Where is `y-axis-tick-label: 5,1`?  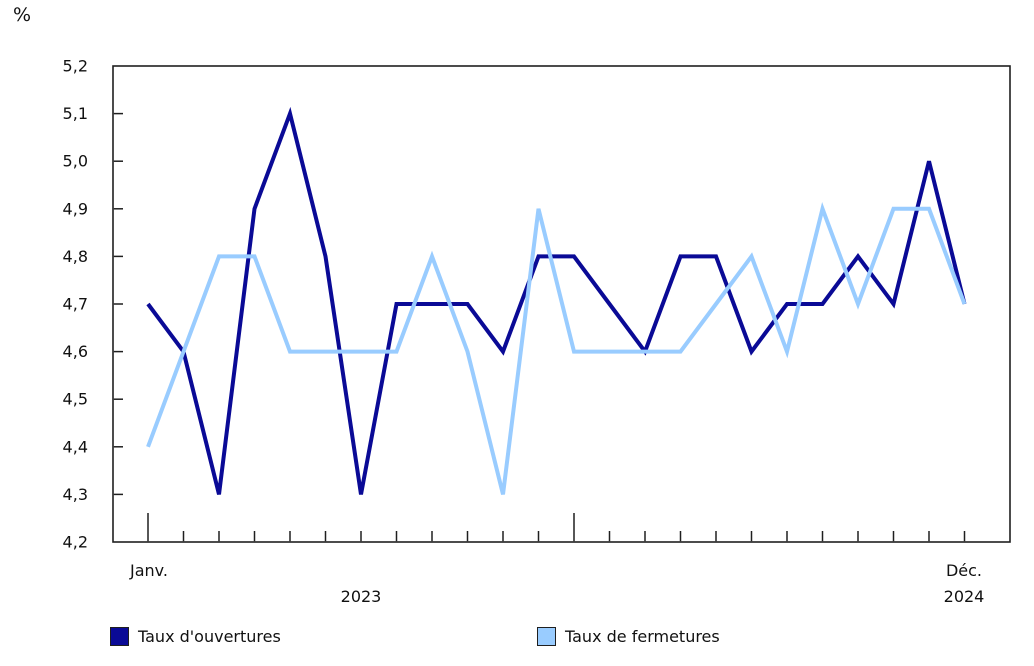
y-axis-tick-label: 5,1 is located at coordinates (75, 113).